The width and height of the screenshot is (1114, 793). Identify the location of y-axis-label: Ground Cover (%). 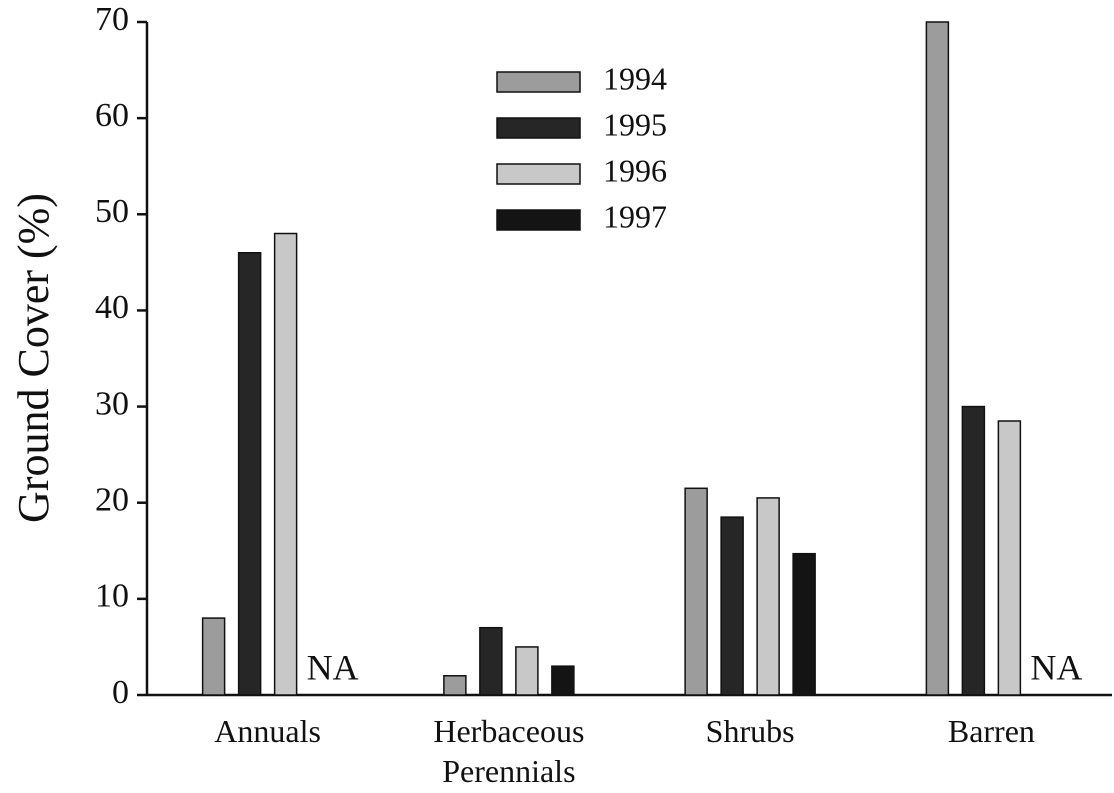
(33, 358).